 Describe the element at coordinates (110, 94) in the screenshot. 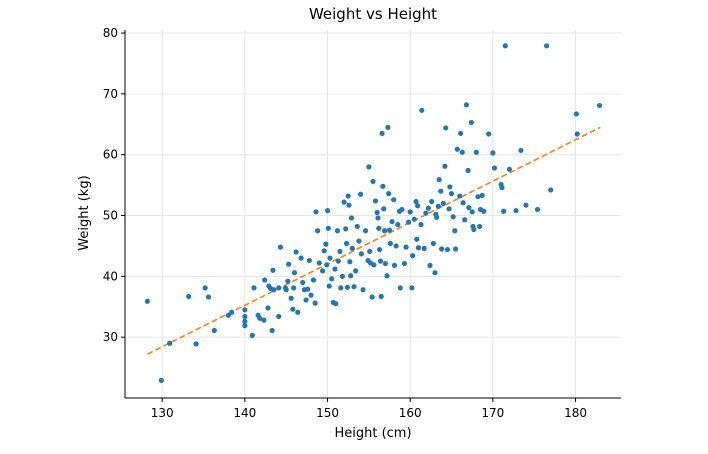

I see `y-tick-label: 70` at that location.